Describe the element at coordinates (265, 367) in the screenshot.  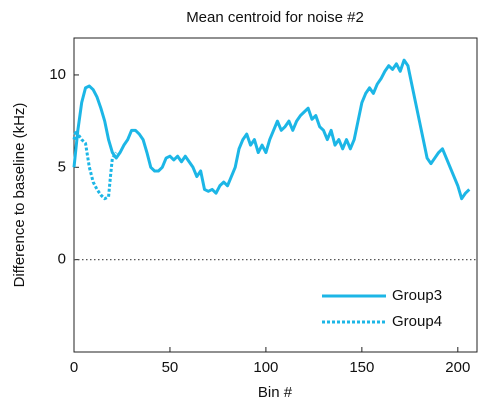
I see `x-tick-label: 100` at that location.